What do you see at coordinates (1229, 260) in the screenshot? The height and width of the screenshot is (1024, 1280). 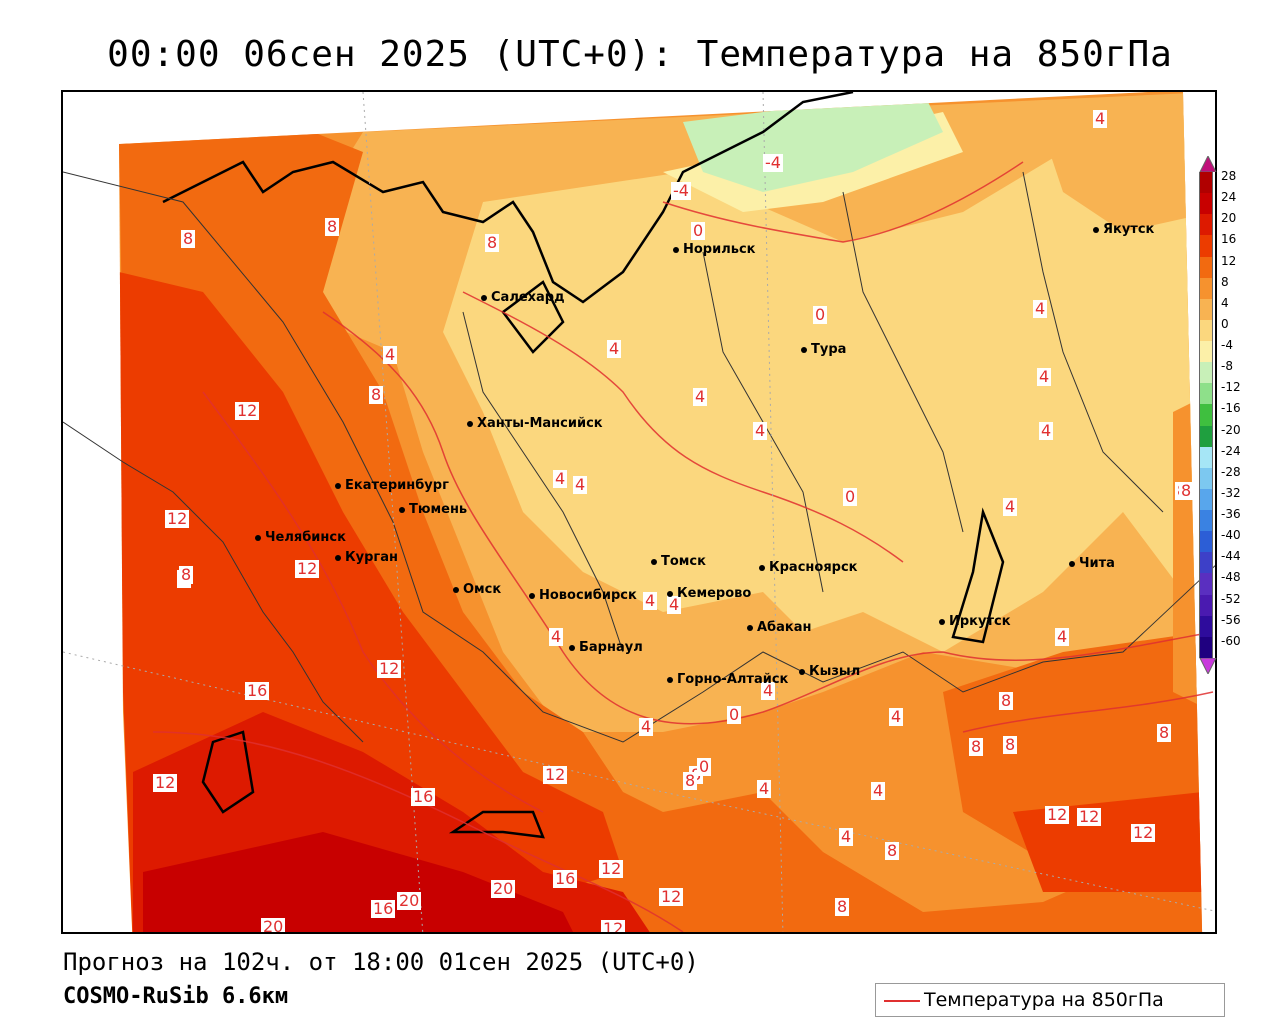 I see `colorbar-tick-label: 12` at bounding box center [1229, 260].